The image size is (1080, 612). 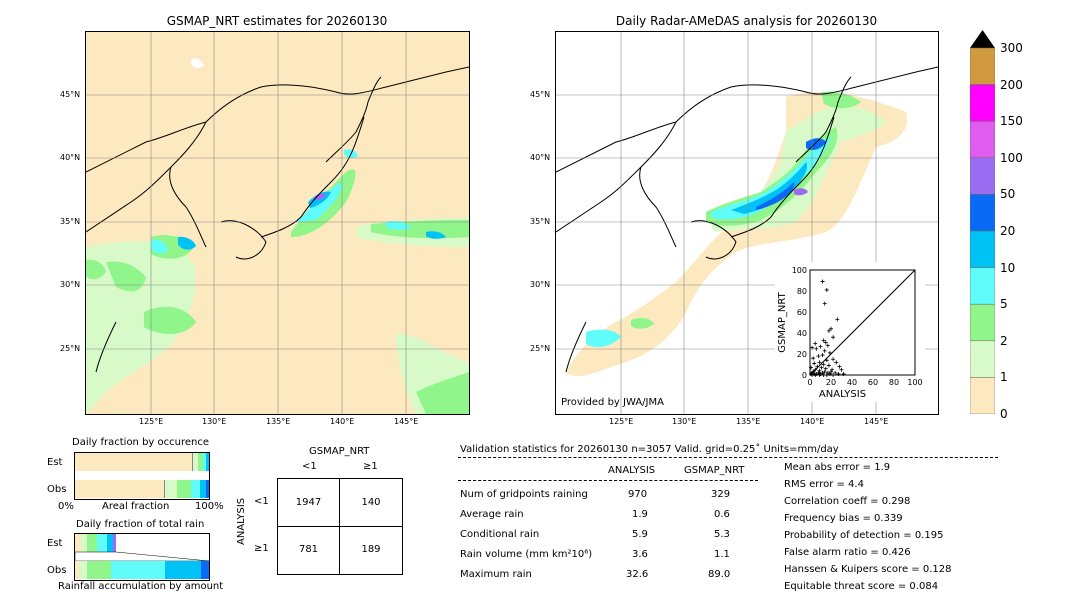 What do you see at coordinates (309, 466) in the screenshot?
I see `contingency-col-lt1: <1` at bounding box center [309, 466].